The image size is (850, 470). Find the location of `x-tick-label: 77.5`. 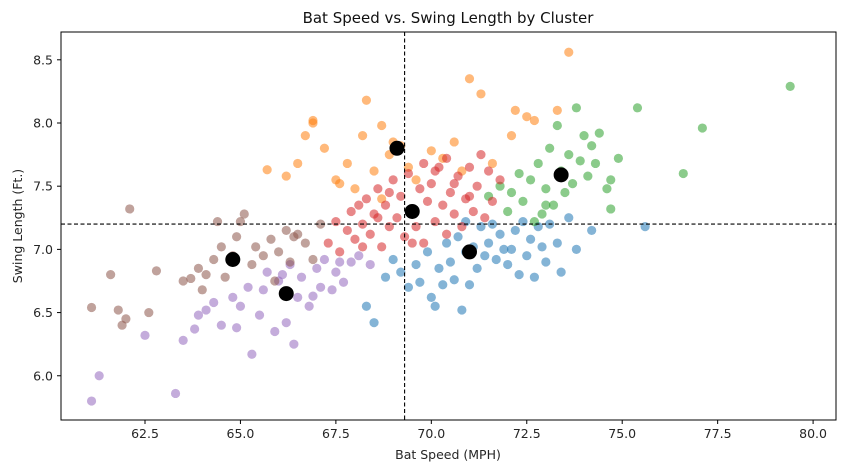

x-tick-label: 77.5 is located at coordinates (718, 433).